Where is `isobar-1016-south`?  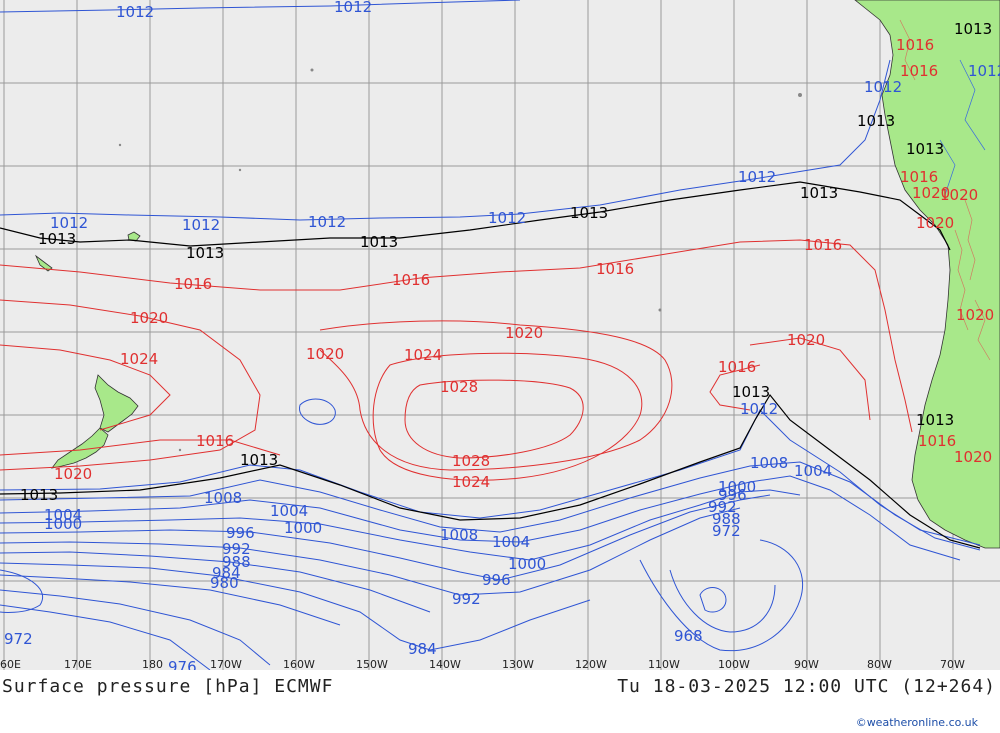
isobar-1016-south is located at coordinates (140, 447).